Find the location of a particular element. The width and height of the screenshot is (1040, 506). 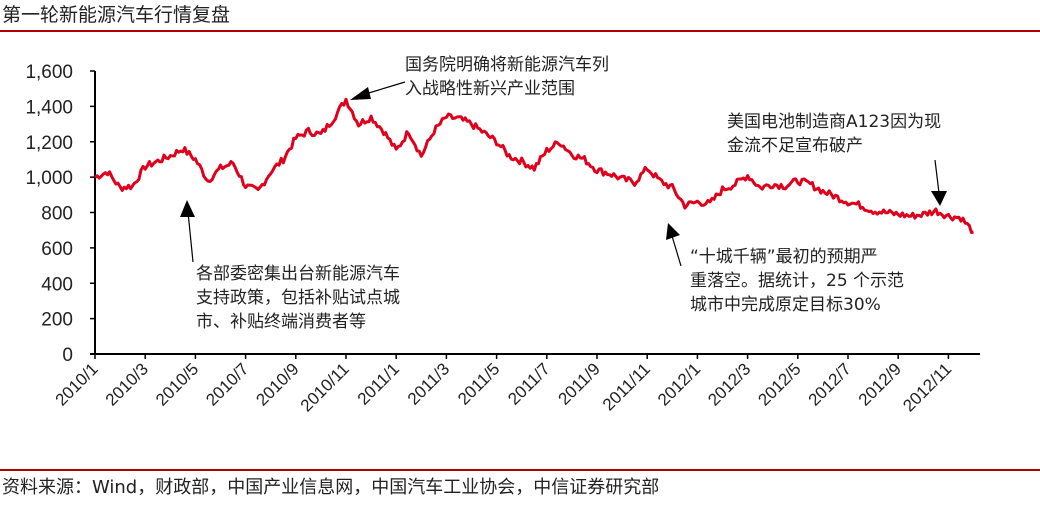

annotation-line: 国务院明确将新能源汽车列 is located at coordinates (507, 65).